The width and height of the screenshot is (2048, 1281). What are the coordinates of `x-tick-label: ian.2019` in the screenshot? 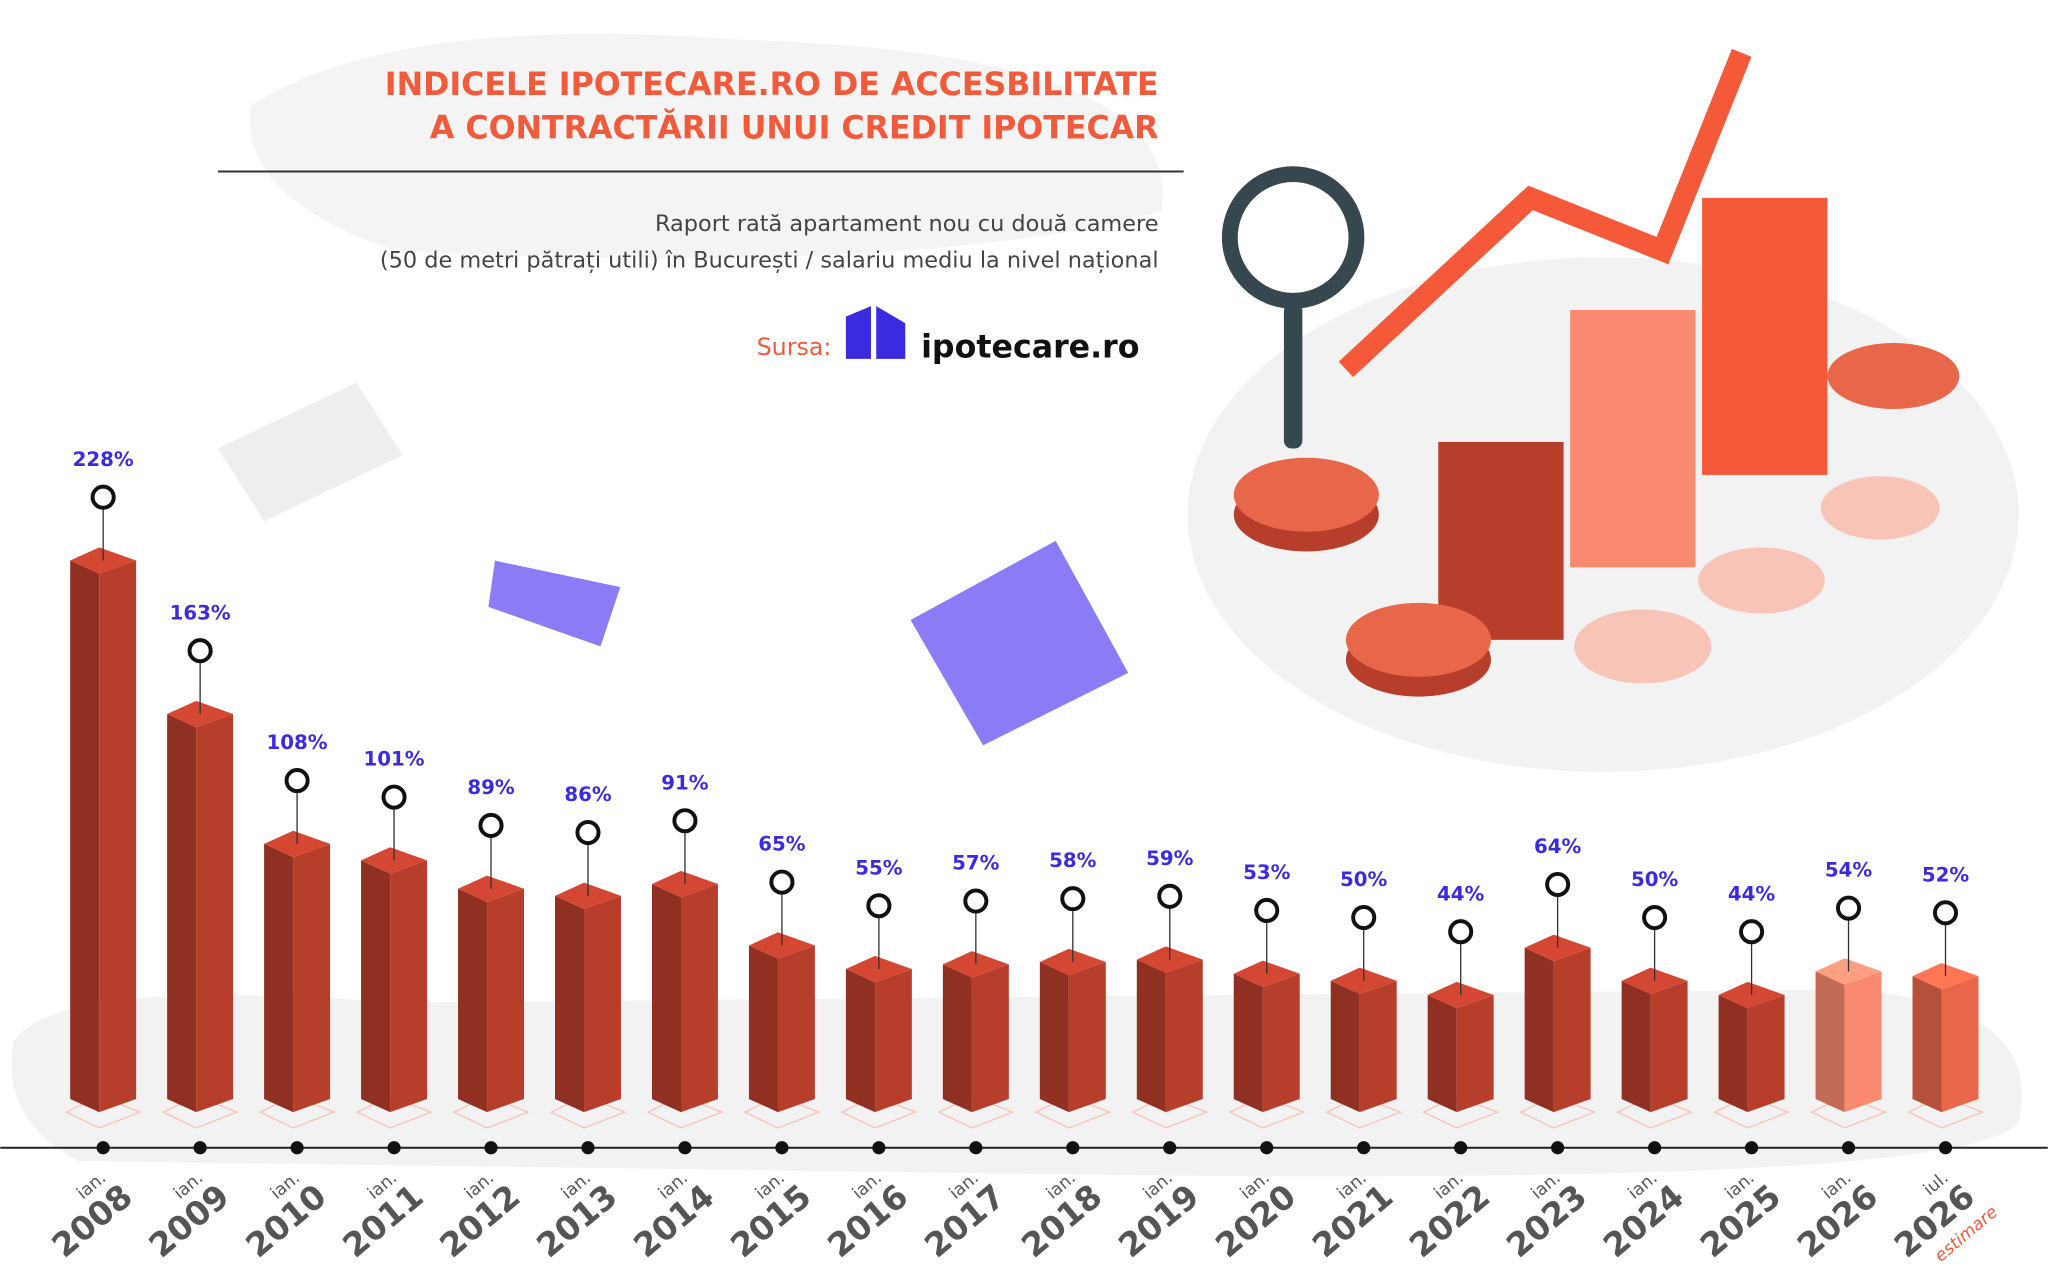 It's located at (1158, 1216).